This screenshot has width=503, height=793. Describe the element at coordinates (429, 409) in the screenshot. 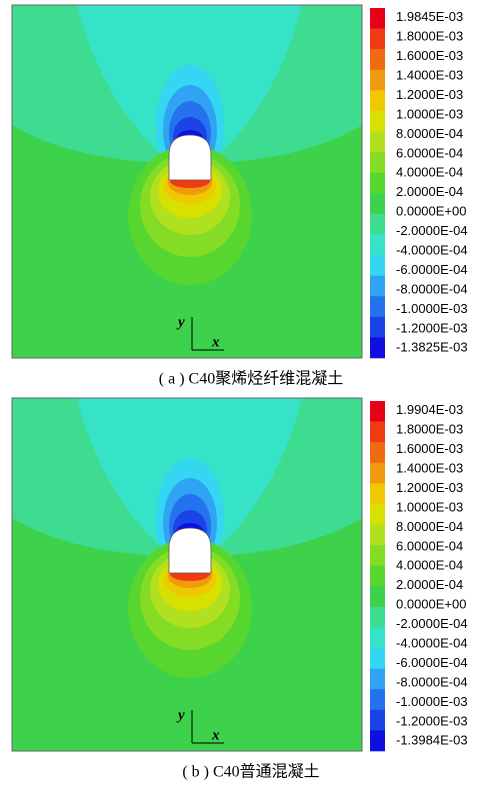

I see `colorbar-label: 1.9904E-03` at that location.